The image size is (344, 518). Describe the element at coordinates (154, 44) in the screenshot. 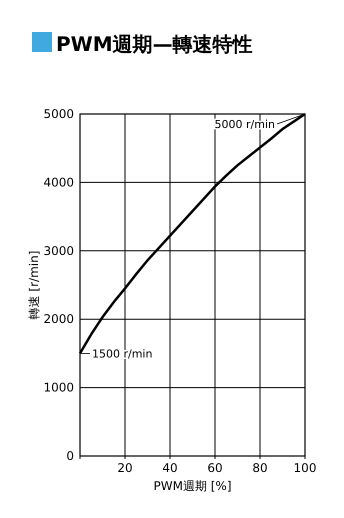

I see `chart-title: PWM週期—轉速特性` at that location.